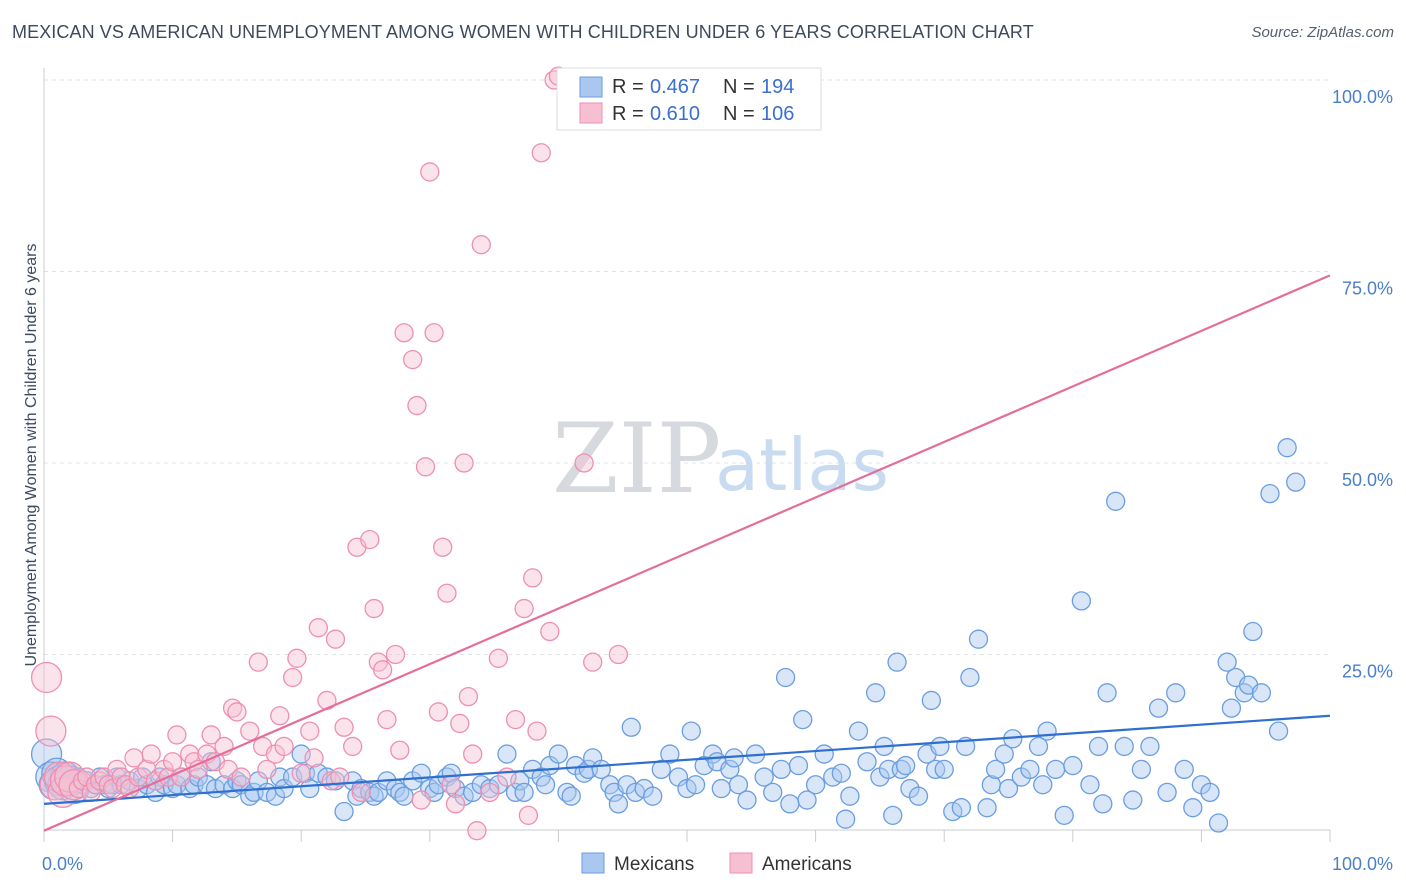 This screenshot has height=892, width=1406. I want to click on y-tick-label-2: 75.0%, so click(1367, 289).